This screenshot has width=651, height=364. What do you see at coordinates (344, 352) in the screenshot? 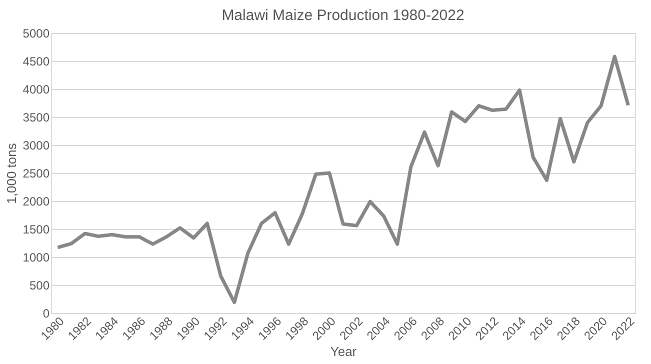
I see `x-axis-title: Year` at bounding box center [344, 352].